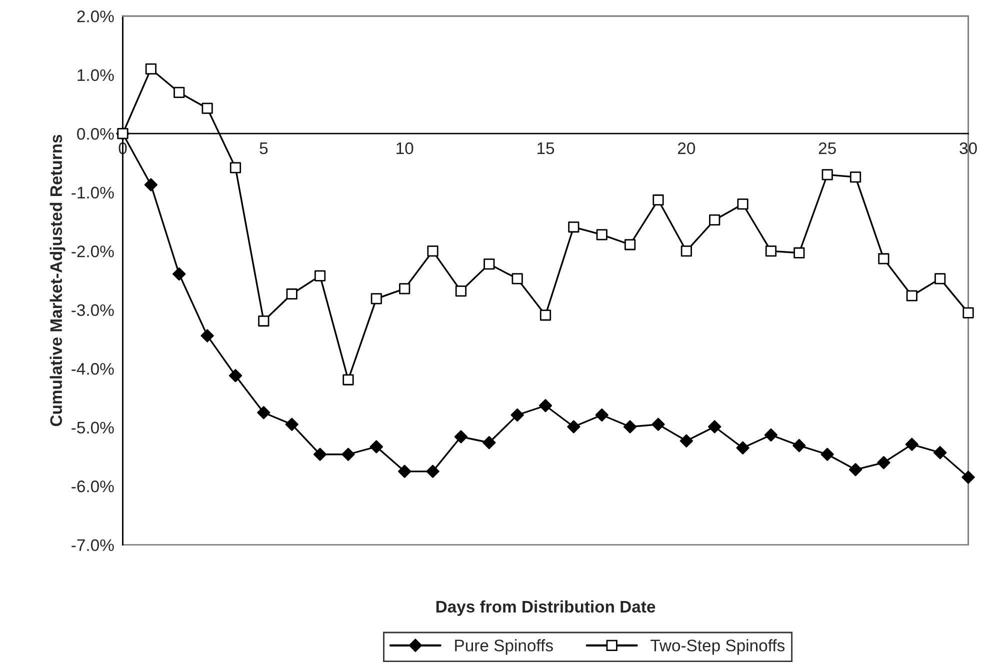  Describe the element at coordinates (93, 310) in the screenshot. I see `y-tick-label: -3.0%` at that location.